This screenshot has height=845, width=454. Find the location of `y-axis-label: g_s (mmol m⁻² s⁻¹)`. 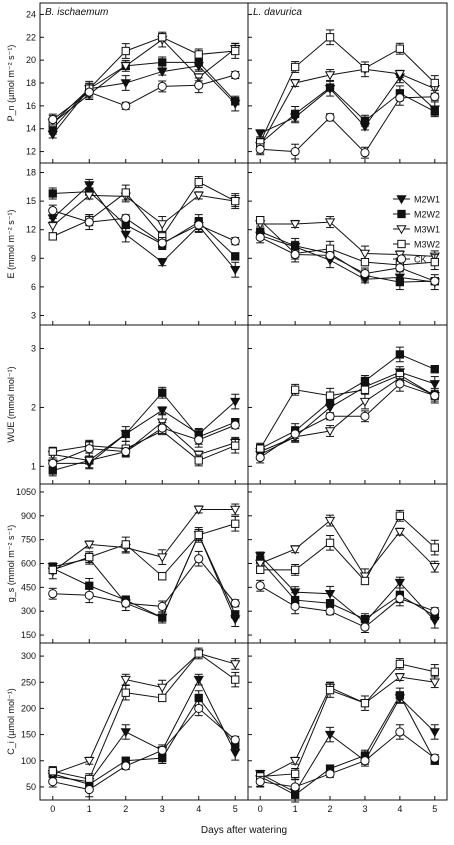

y-axis-label: g_s (mmol m⁻² s⁻¹) is located at coordinates (11, 564).